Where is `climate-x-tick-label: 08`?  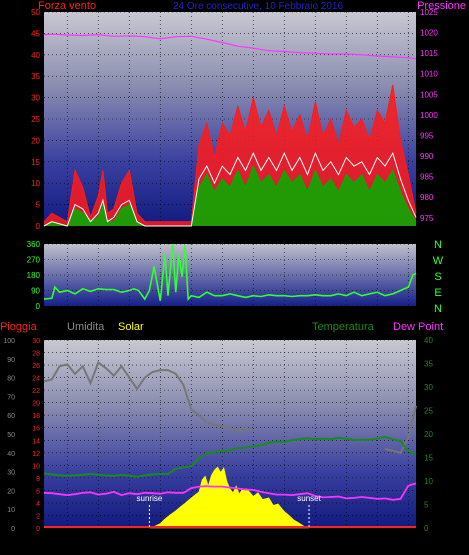 climate-x-tick-label: 08 is located at coordinates (160, 543).